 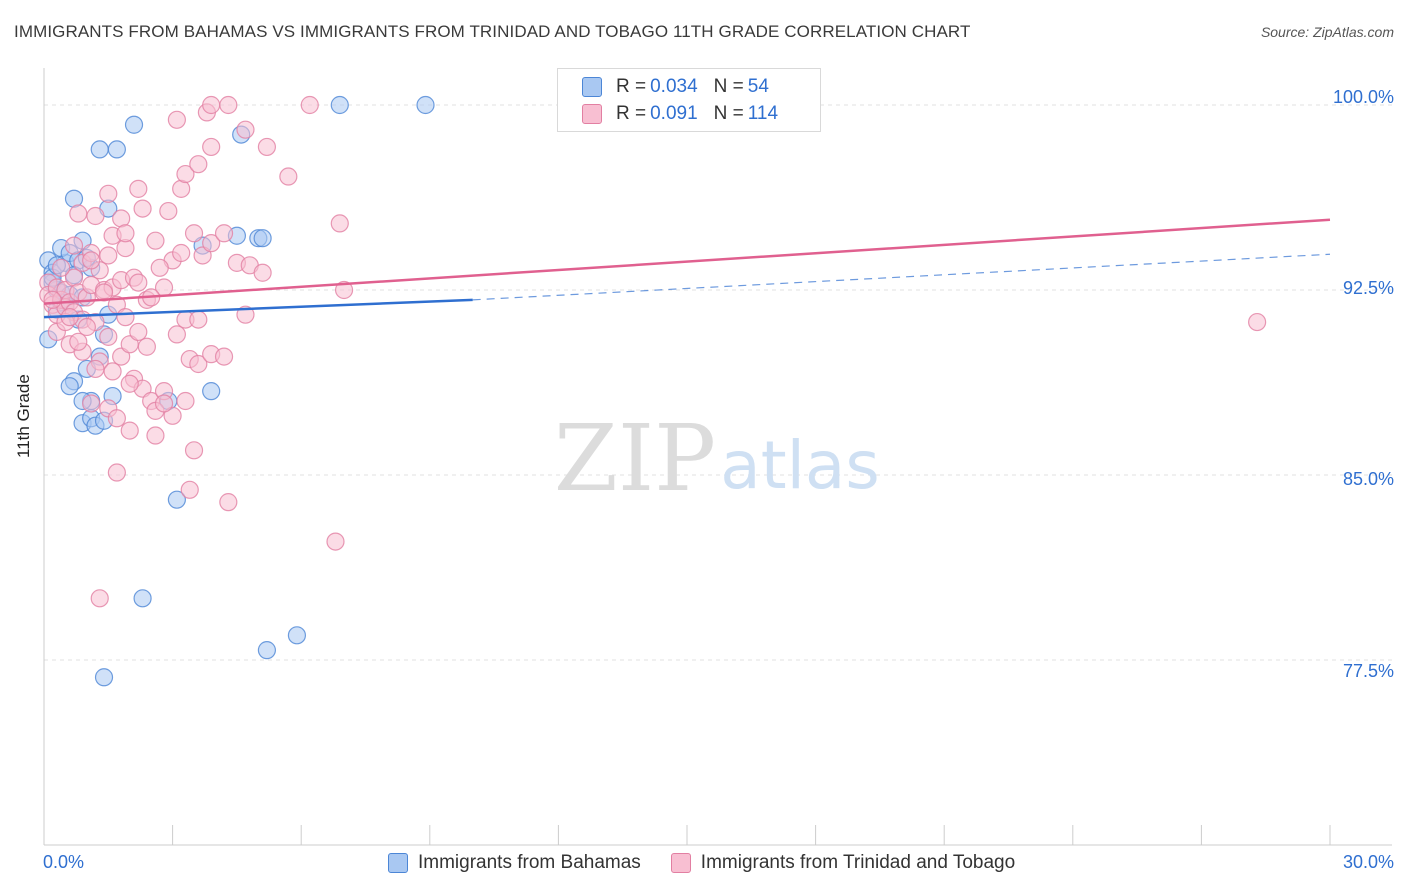 I want to click on legend-label-bahamas: Immigrants from Bahamas, so click(x=529, y=862).